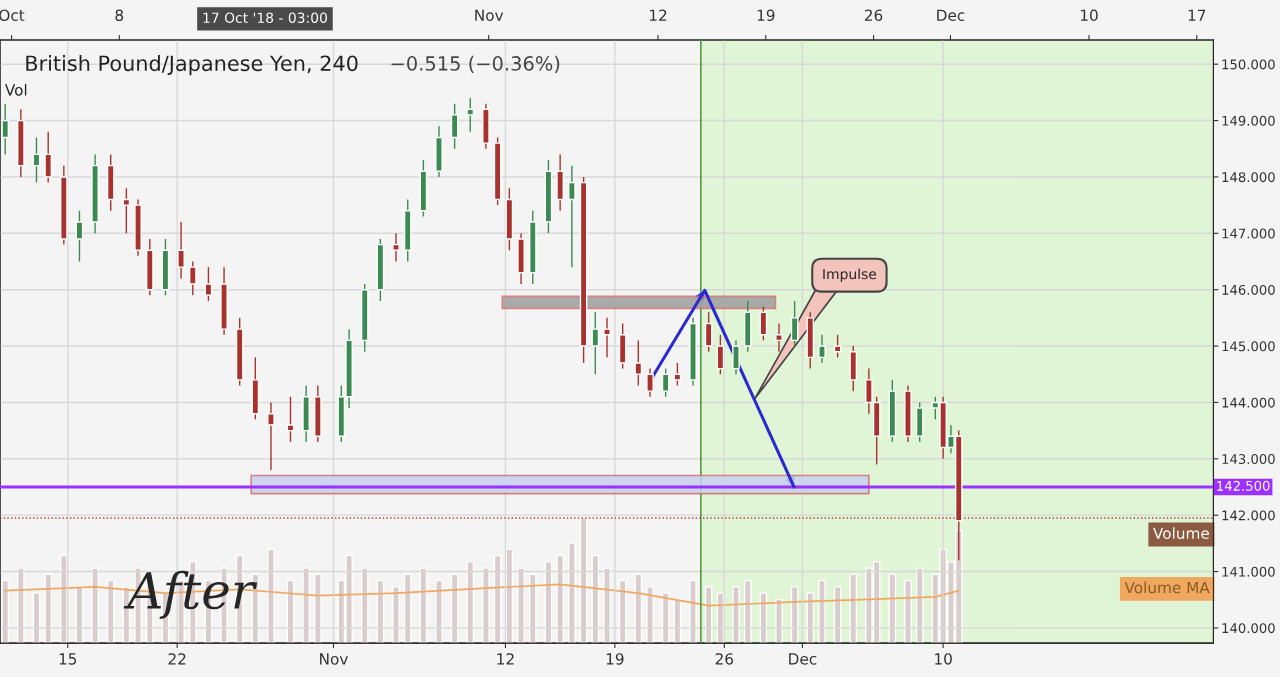 The width and height of the screenshot is (1280, 677). Describe the element at coordinates (1248, 64) in the screenshot. I see `y-tick-label: 150.000` at that location.